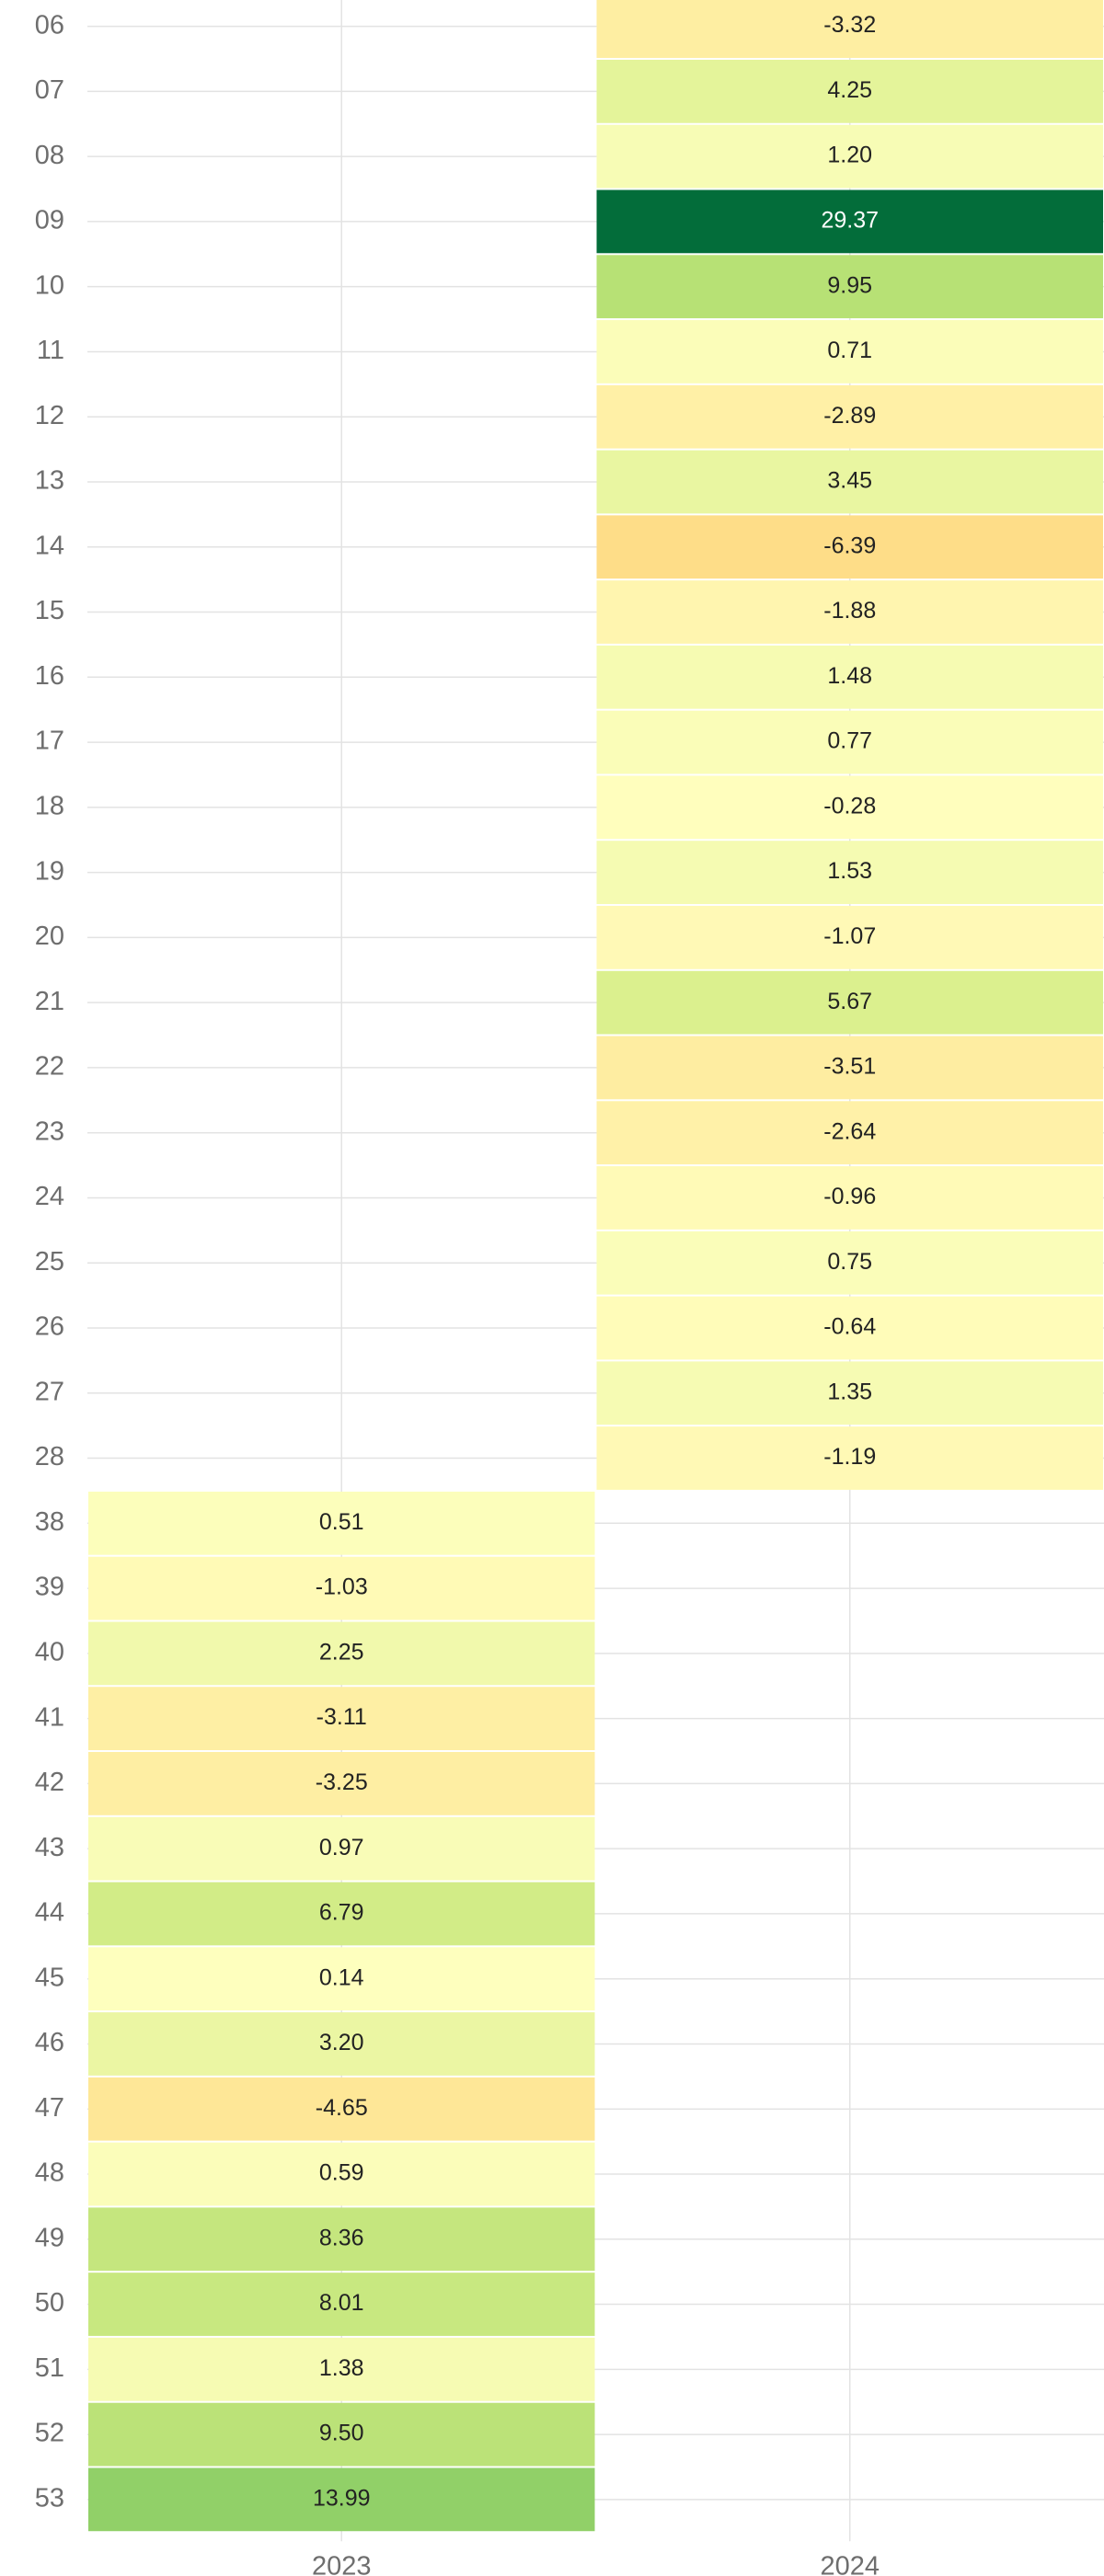 Image resolution: width=1104 pixels, height=2576 pixels. I want to click on cell-label: 0.71, so click(849, 350).